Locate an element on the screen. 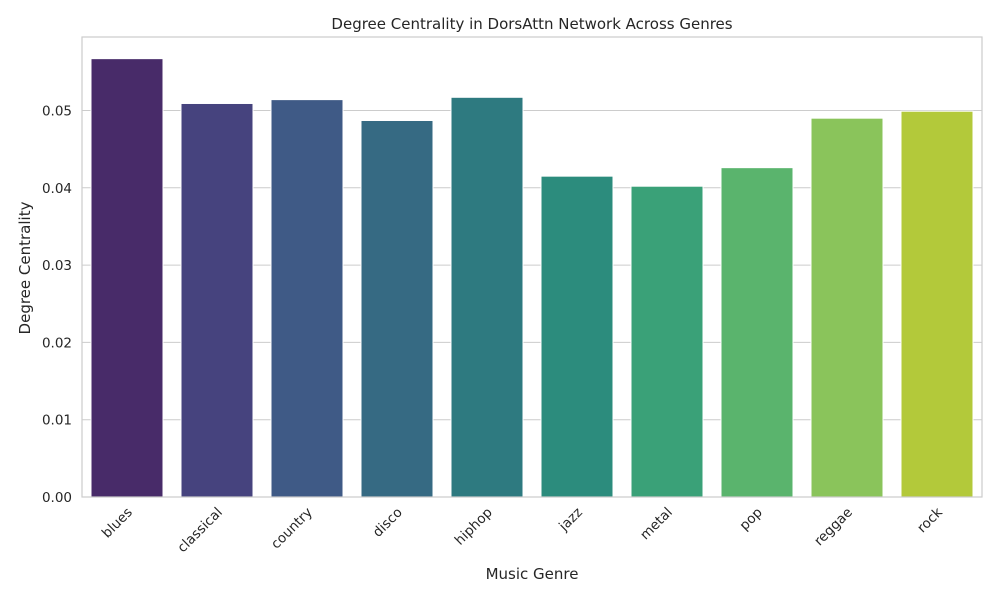 Image resolution: width=1000 pixels, height=600 pixels. y-tick-label: 0.00 is located at coordinates (57, 498).